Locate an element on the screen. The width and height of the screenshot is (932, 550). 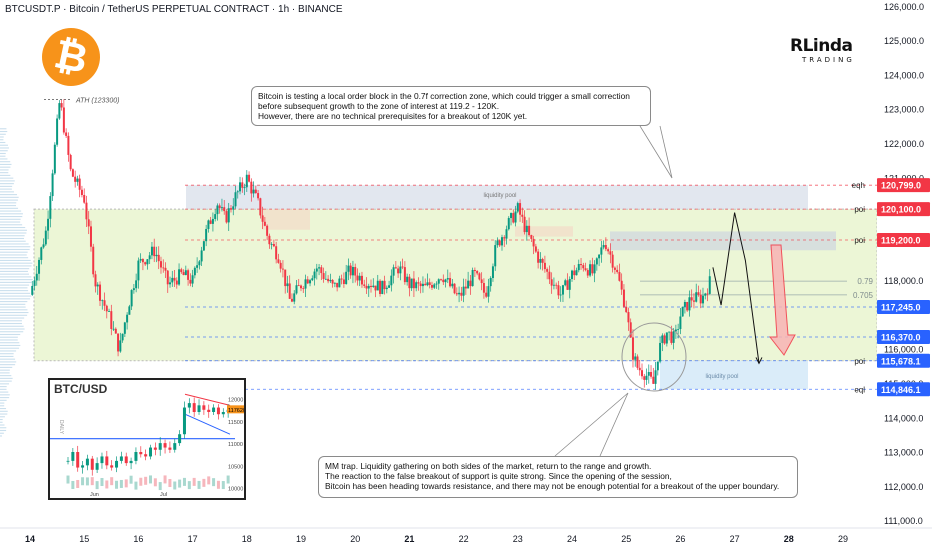
inset-month-label: Jun is located at coordinates (94, 495).